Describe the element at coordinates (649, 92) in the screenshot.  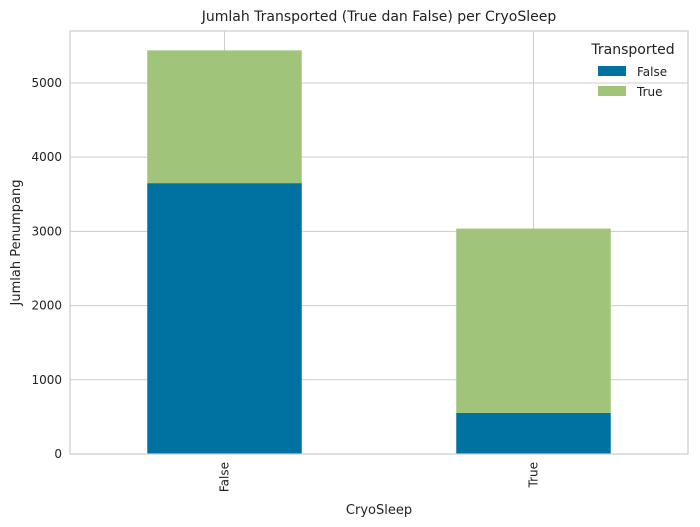
I see `legend-label: True` at that location.